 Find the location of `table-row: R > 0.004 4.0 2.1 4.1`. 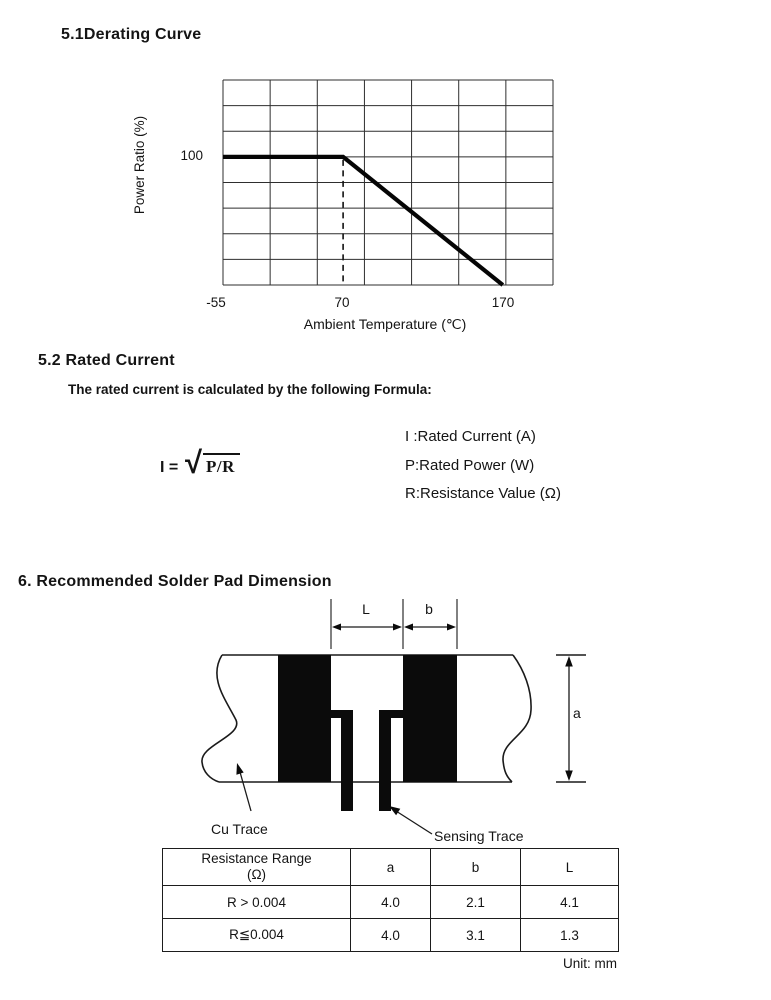

table-row: R > 0.004 4.0 2.1 4.1 is located at coordinates (390, 902).